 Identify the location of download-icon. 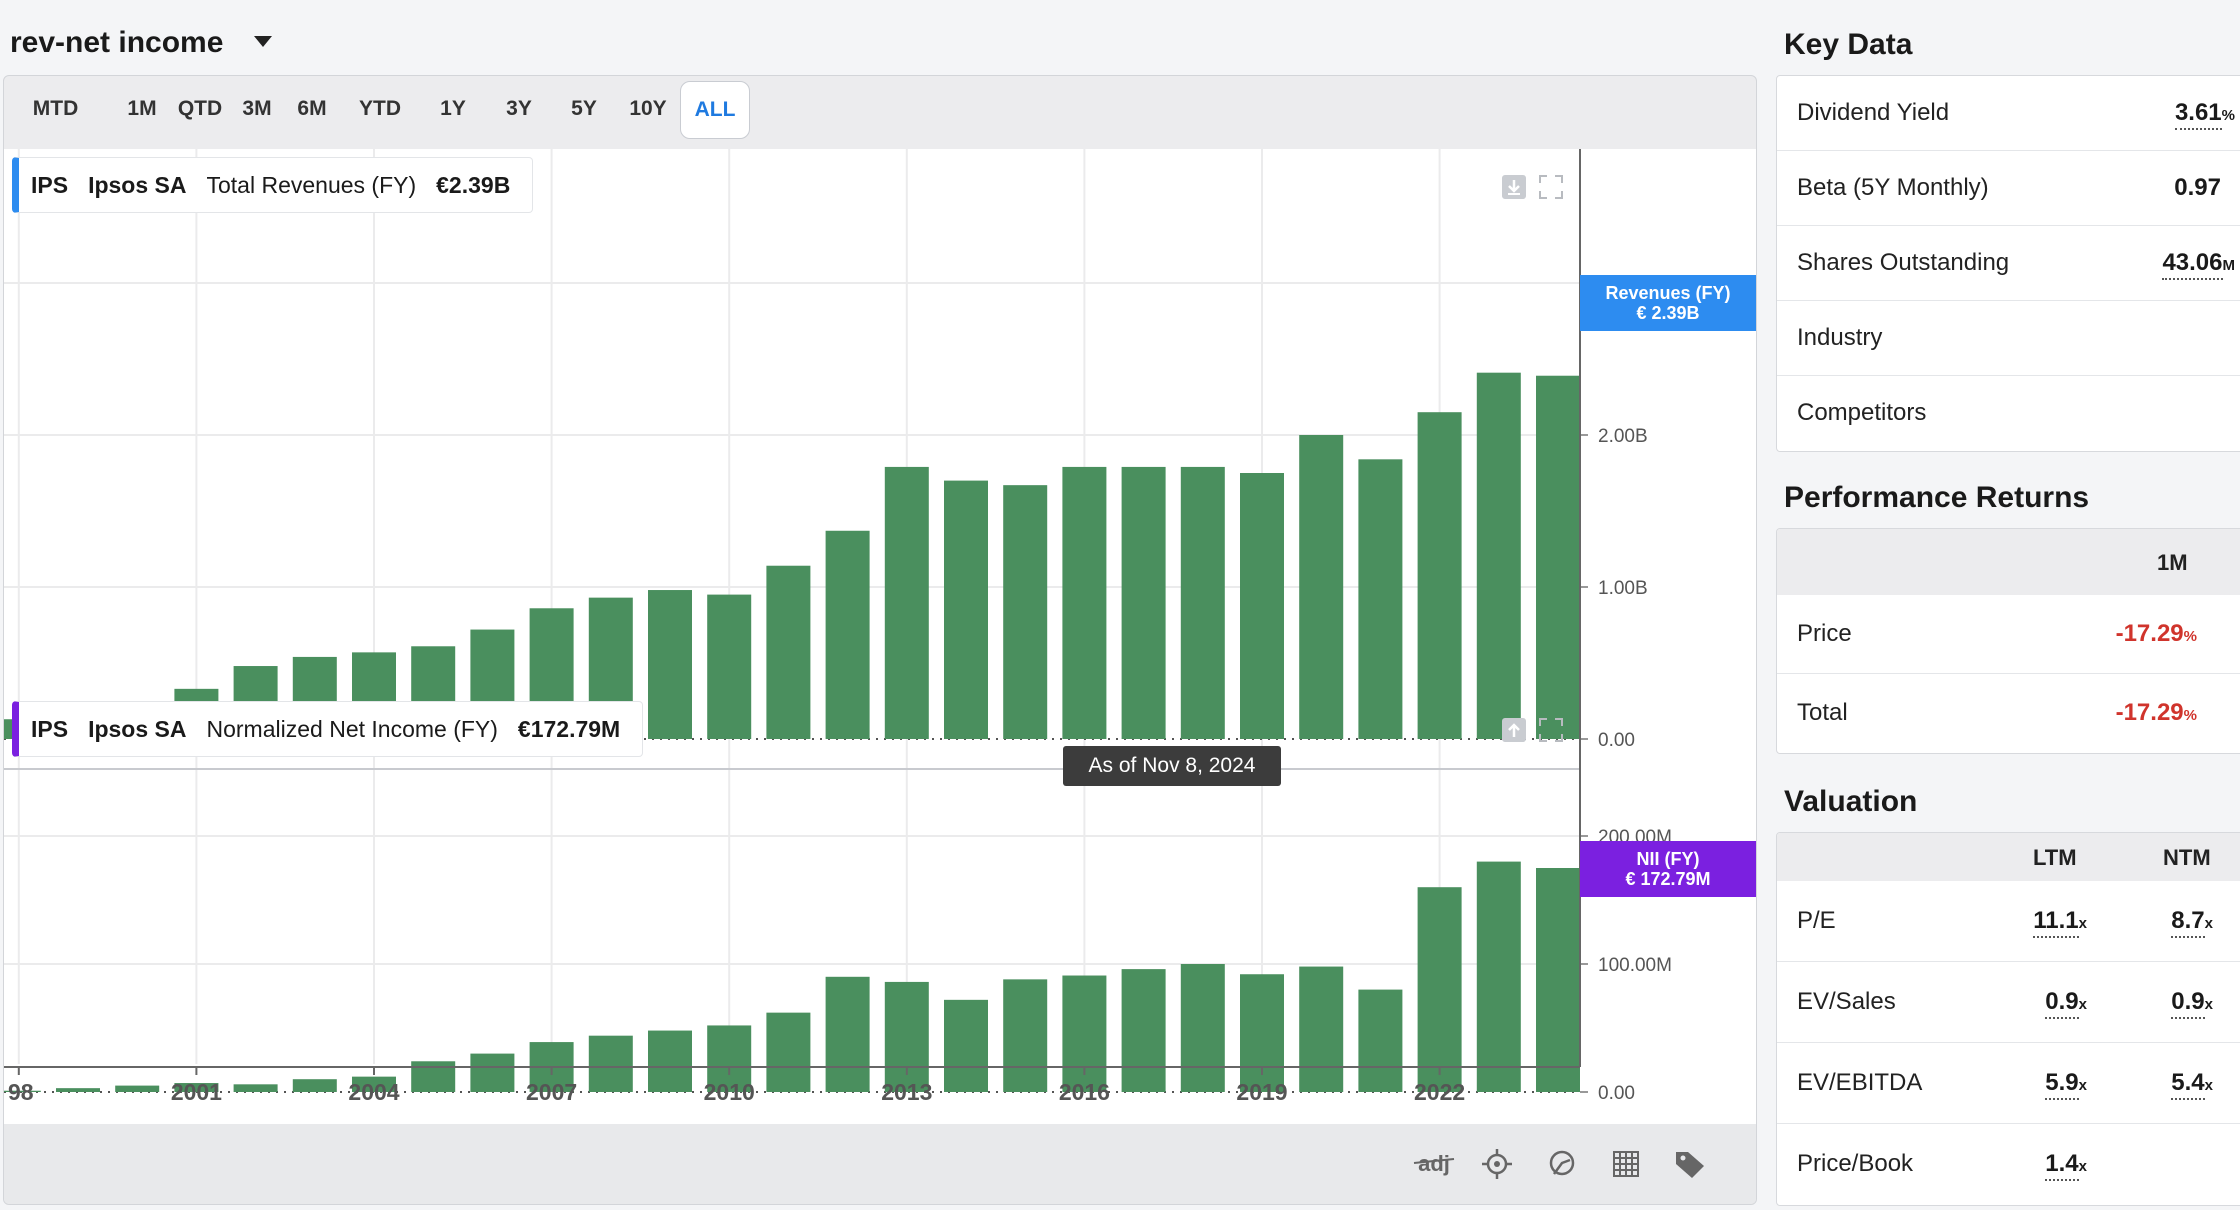
(1514, 187).